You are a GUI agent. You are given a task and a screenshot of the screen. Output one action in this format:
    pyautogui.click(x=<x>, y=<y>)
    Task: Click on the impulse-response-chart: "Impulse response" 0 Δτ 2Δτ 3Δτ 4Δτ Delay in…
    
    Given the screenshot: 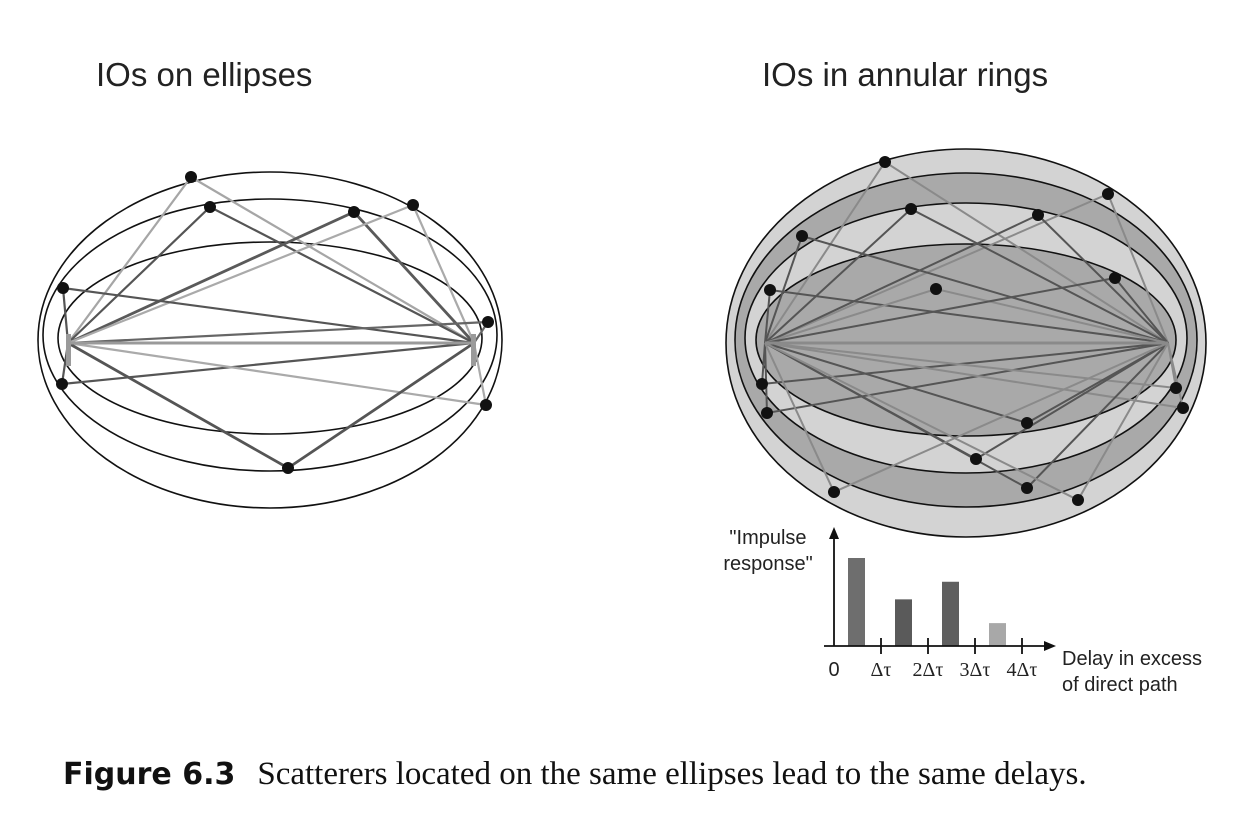 What is the action you would take?
    pyautogui.click(x=962, y=611)
    